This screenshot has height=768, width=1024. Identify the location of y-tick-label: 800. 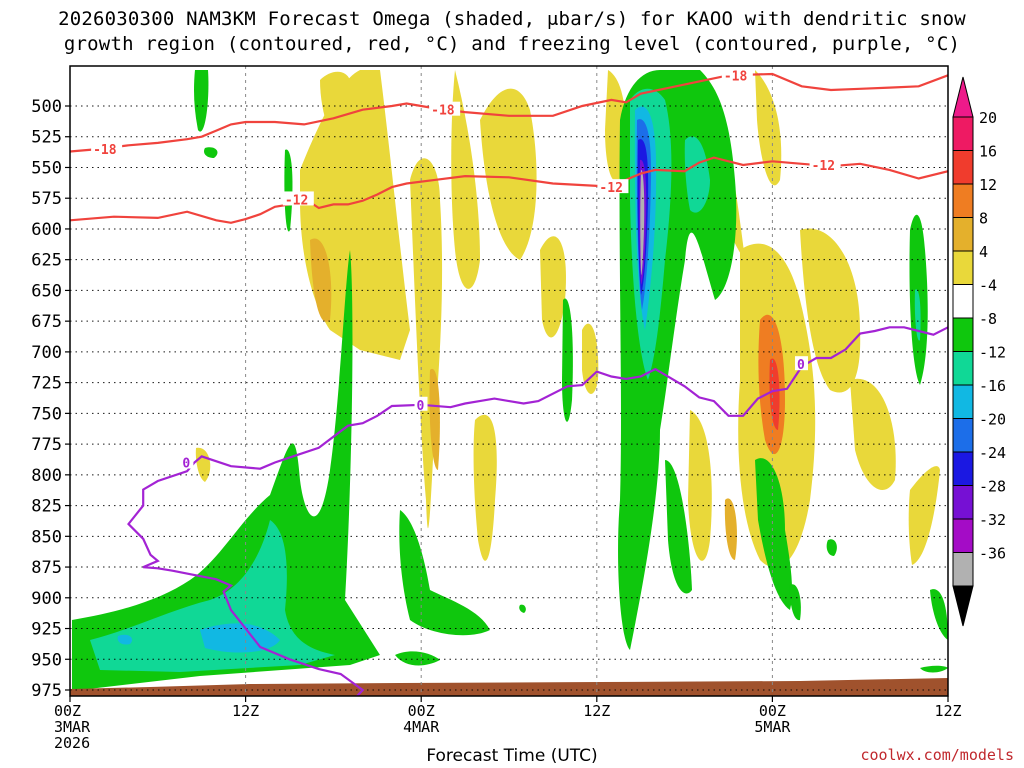
(46, 476).